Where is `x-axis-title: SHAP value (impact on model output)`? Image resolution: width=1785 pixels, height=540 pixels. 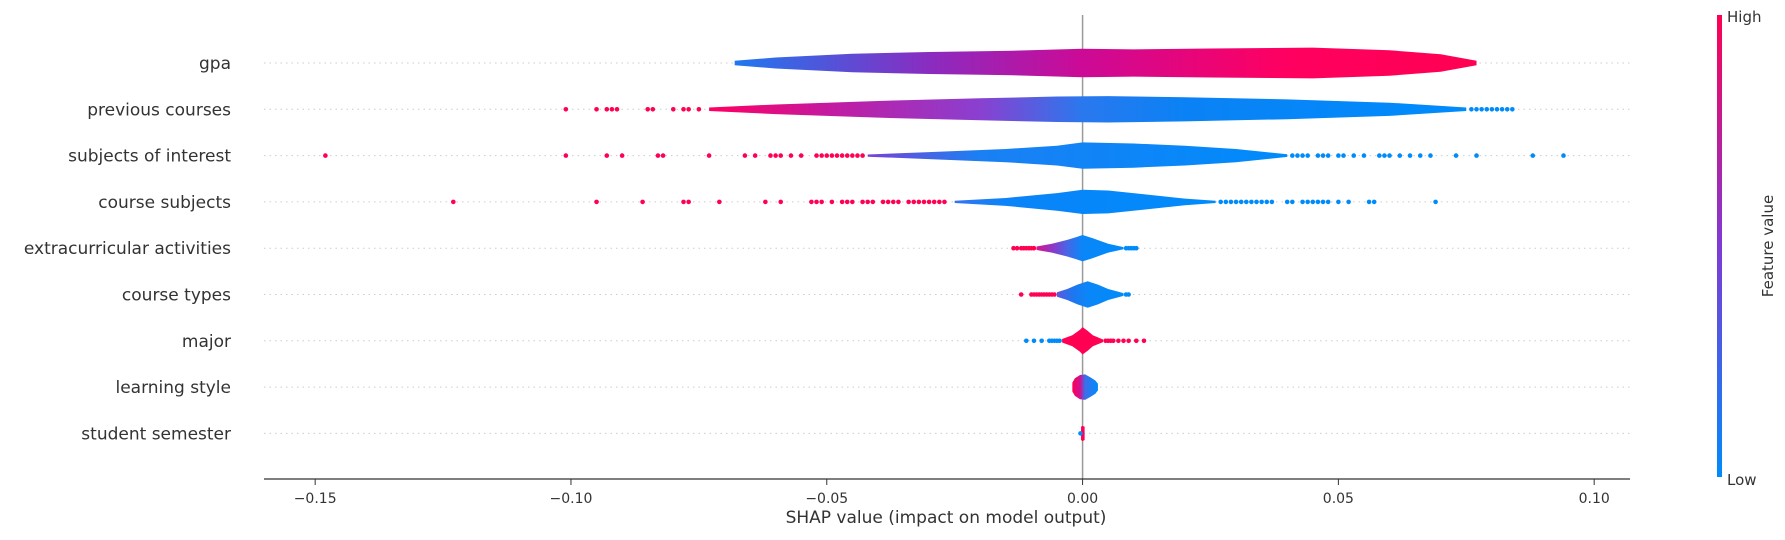 x-axis-title: SHAP value (impact on model output) is located at coordinates (946, 518).